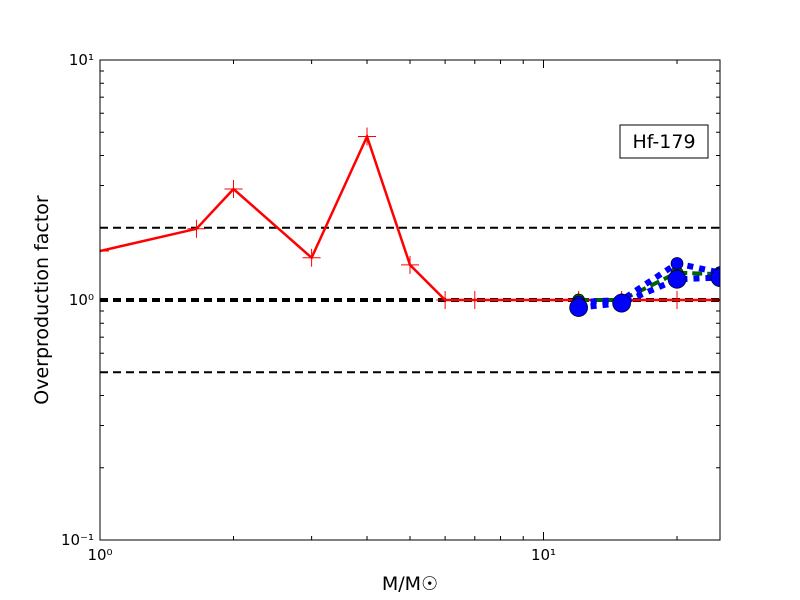 This screenshot has height=600, width=800. I want to click on annotation-box, so click(664, 141).